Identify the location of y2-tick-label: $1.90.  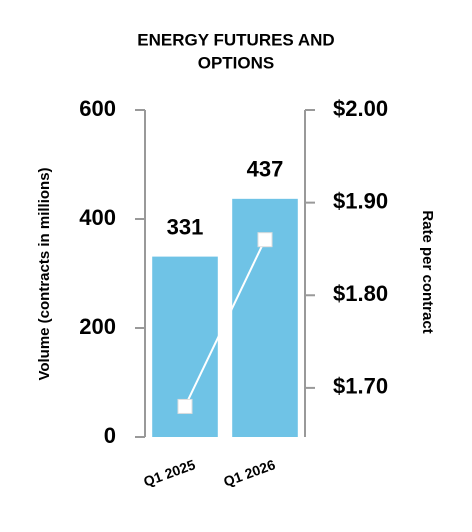
(360, 200).